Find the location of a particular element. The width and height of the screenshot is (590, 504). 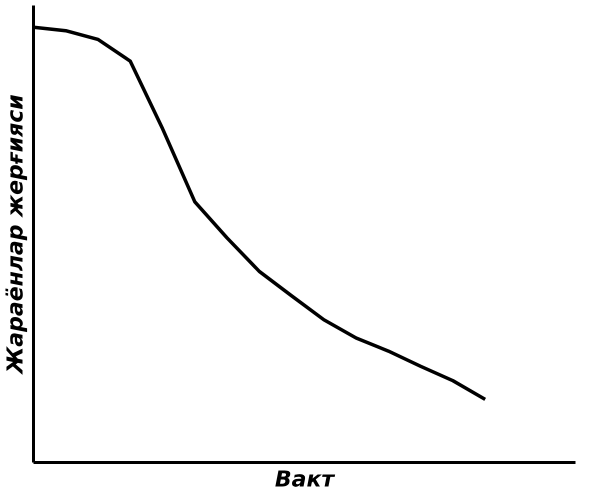

y-axis-title: Жараёнлар жерғияси is located at coordinates (16, 235).